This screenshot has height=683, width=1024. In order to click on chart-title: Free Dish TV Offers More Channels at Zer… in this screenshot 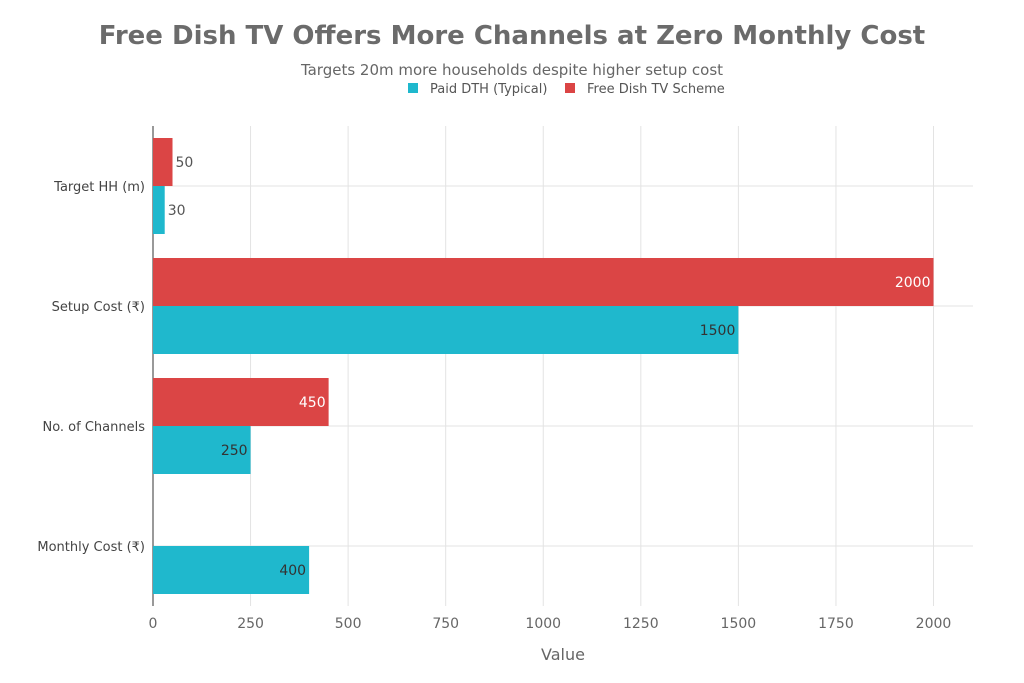, I will do `click(512, 36)`.